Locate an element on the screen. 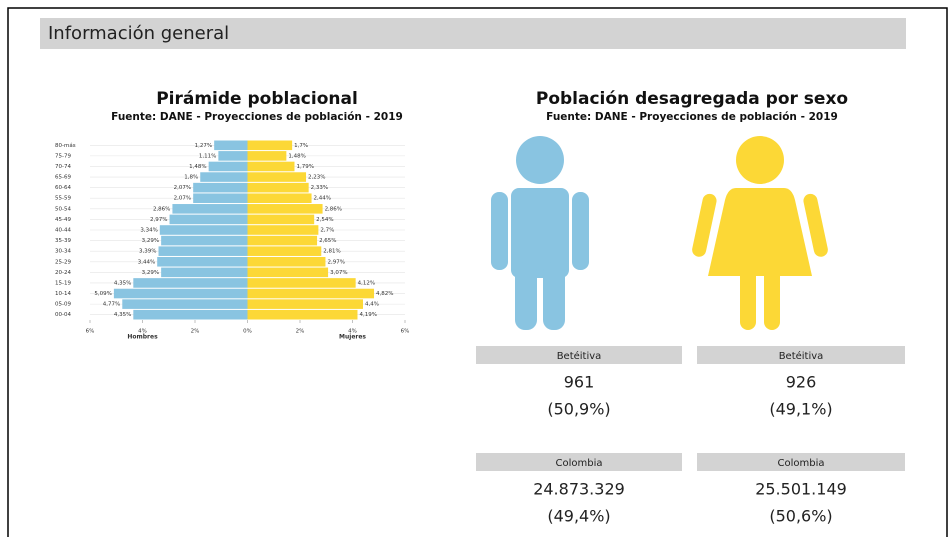 The height and width of the screenshot is (541, 950). y-tick-label: 00-04 is located at coordinates (63, 315).